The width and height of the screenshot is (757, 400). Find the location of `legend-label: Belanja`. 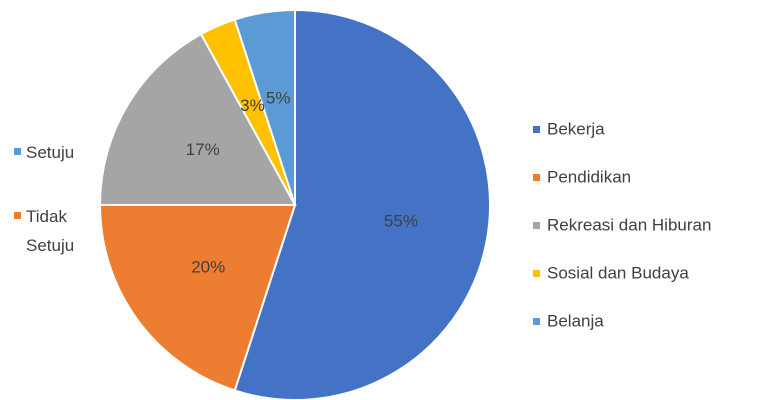

legend-label: Belanja is located at coordinates (575, 320).